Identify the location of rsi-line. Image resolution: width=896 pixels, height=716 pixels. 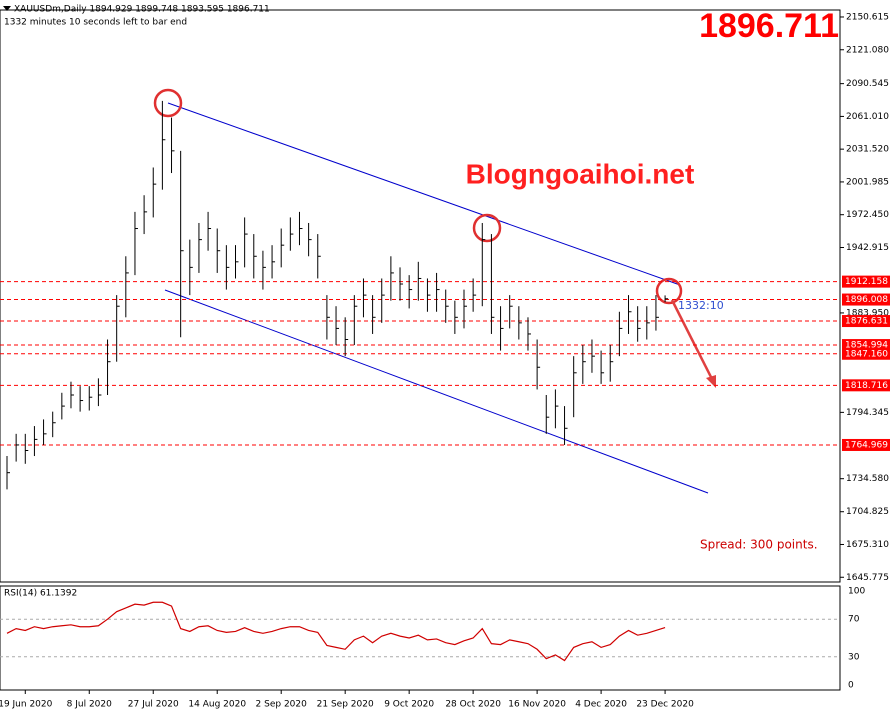
(336, 631).